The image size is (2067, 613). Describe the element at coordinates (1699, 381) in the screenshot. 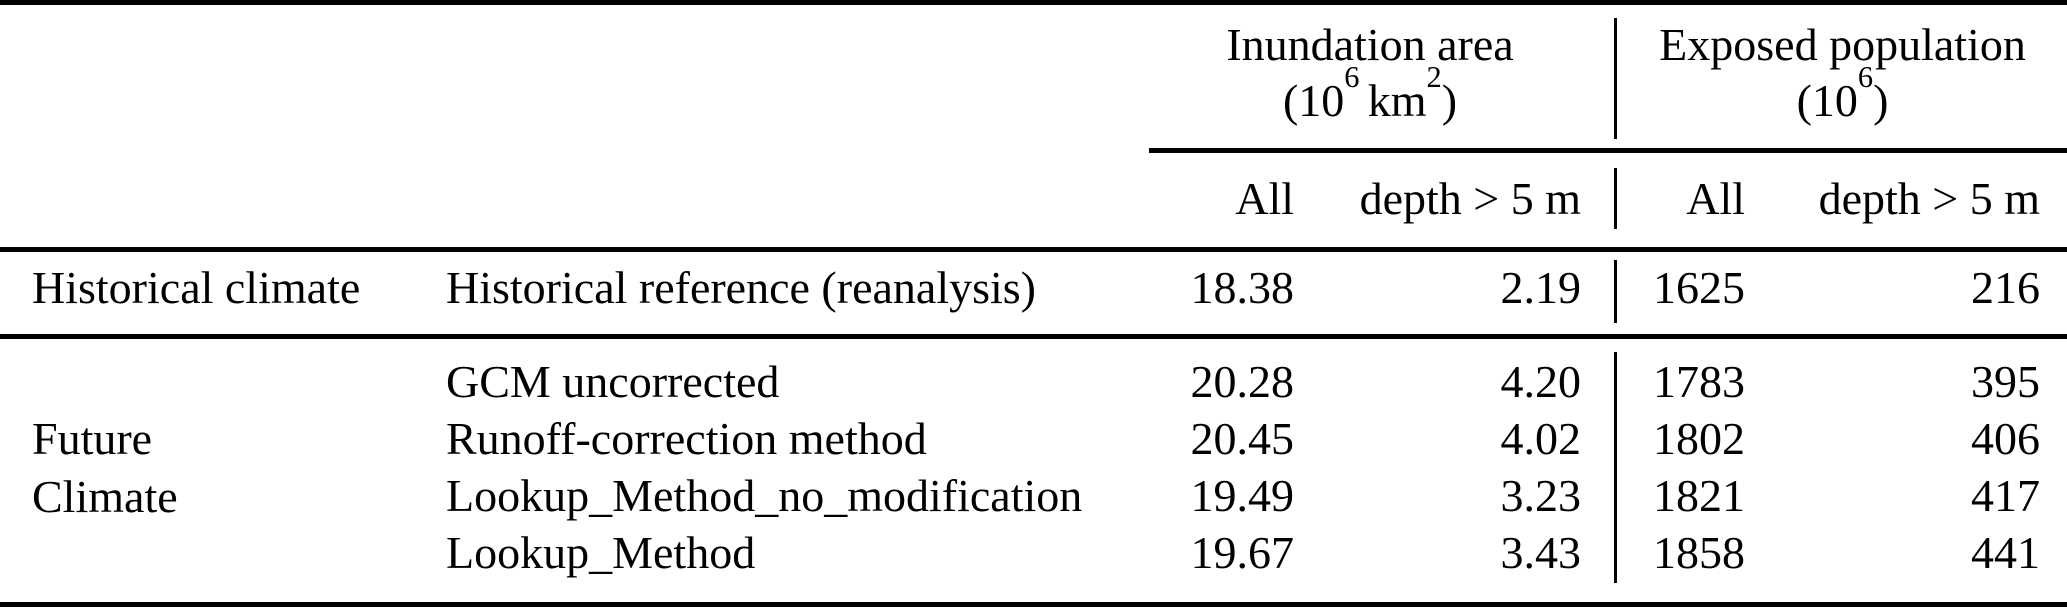

I see `cell-future-0-population-all: 1783` at that location.